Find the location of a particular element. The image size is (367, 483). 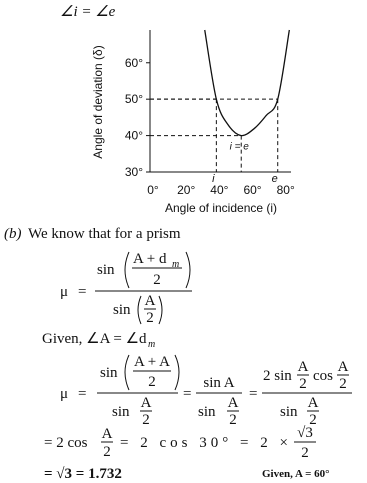

y-label: Angle of deviation (δ) is located at coordinates (98, 101).